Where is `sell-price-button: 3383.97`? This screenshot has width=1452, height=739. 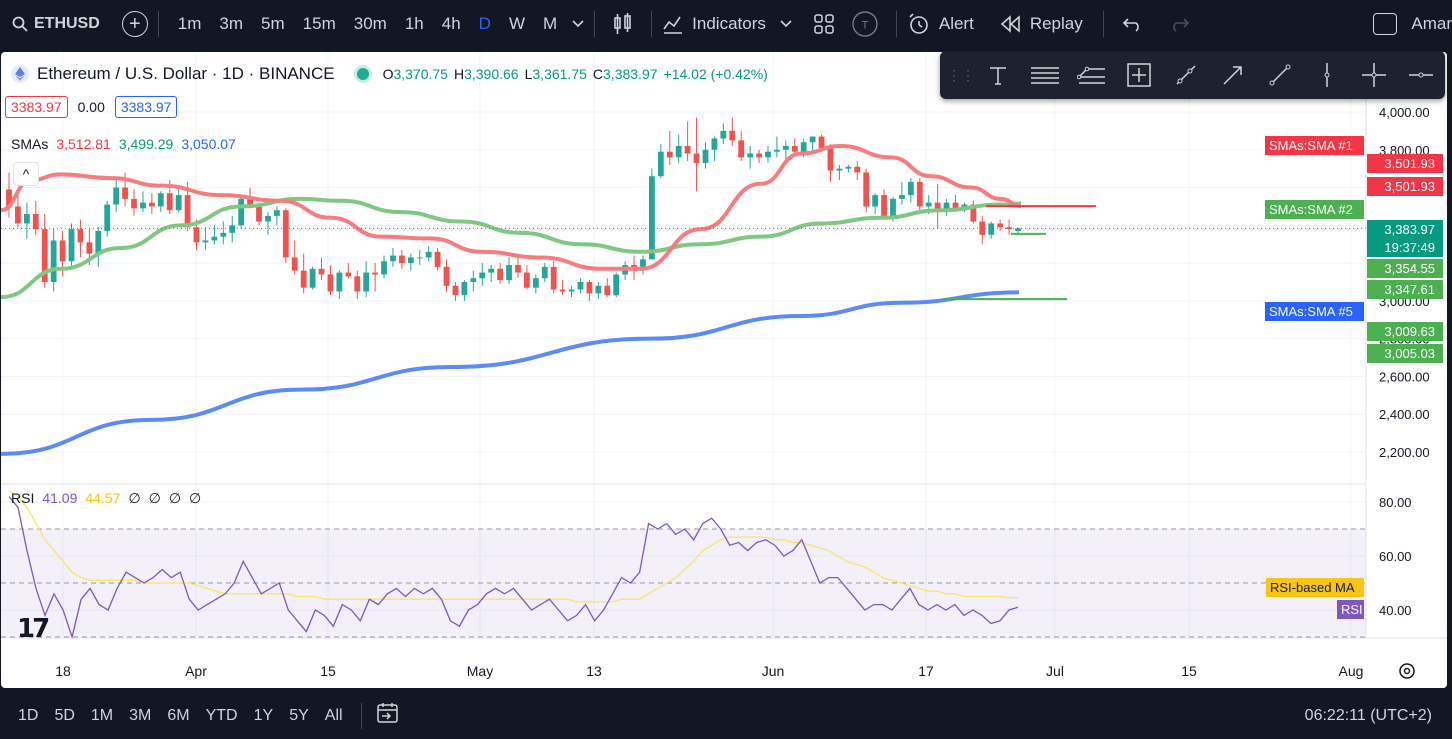 sell-price-button: 3383.97 is located at coordinates (36, 107).